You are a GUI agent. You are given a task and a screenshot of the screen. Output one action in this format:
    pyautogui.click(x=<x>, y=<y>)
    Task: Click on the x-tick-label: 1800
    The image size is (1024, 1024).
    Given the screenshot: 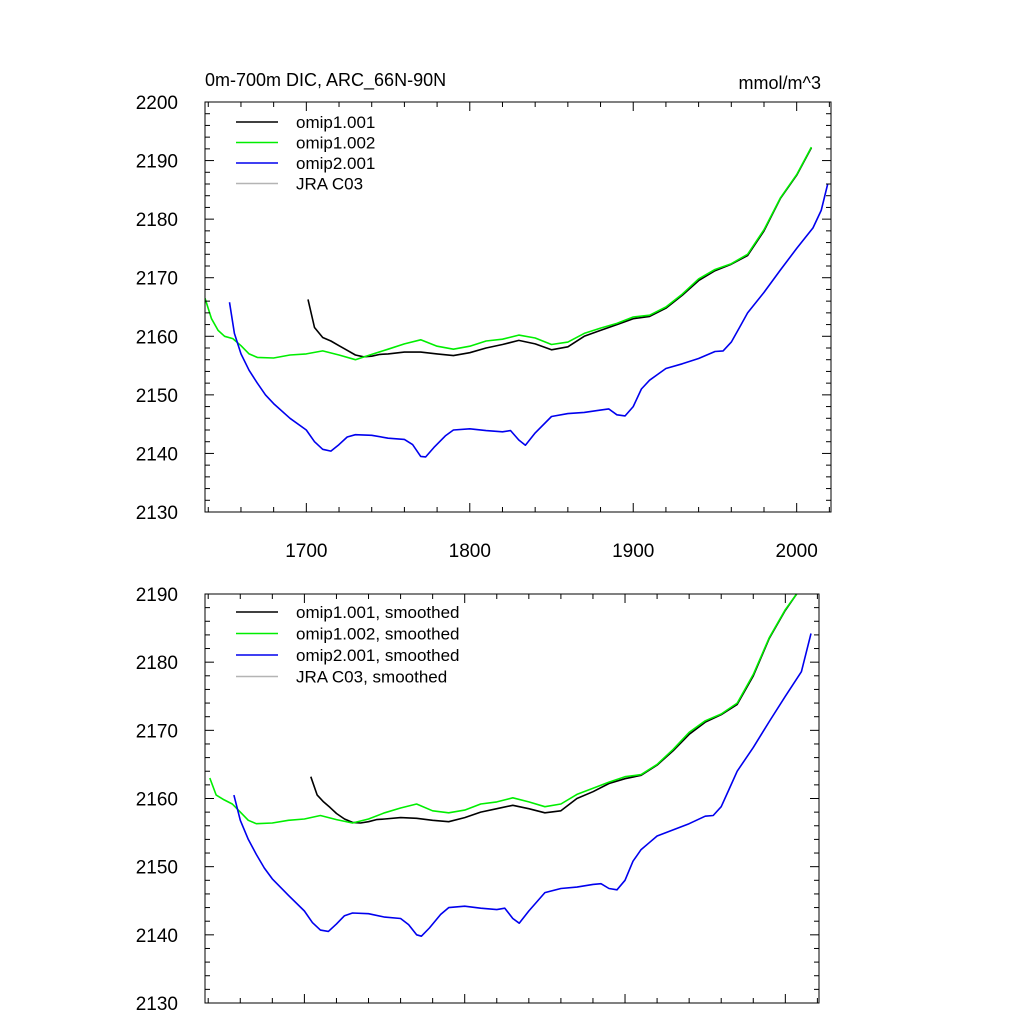 What is the action you would take?
    pyautogui.click(x=470, y=551)
    